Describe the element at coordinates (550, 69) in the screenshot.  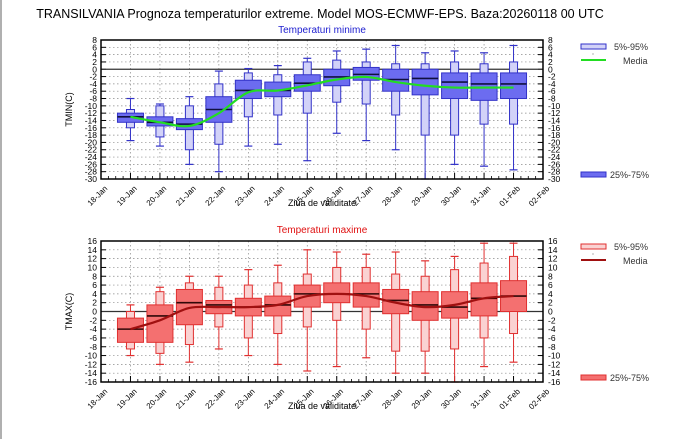
I see `y-tick-label-right: 0` at that location.